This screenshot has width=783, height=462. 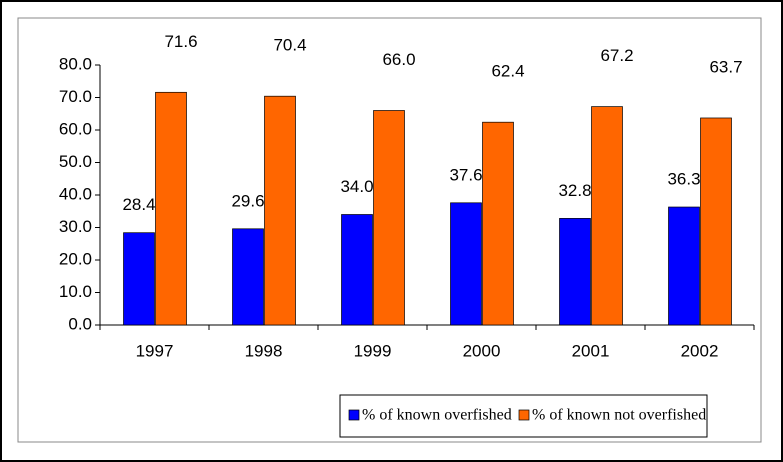 What do you see at coordinates (75, 128) in the screenshot?
I see `y-tick-label: 60.0` at bounding box center [75, 128].